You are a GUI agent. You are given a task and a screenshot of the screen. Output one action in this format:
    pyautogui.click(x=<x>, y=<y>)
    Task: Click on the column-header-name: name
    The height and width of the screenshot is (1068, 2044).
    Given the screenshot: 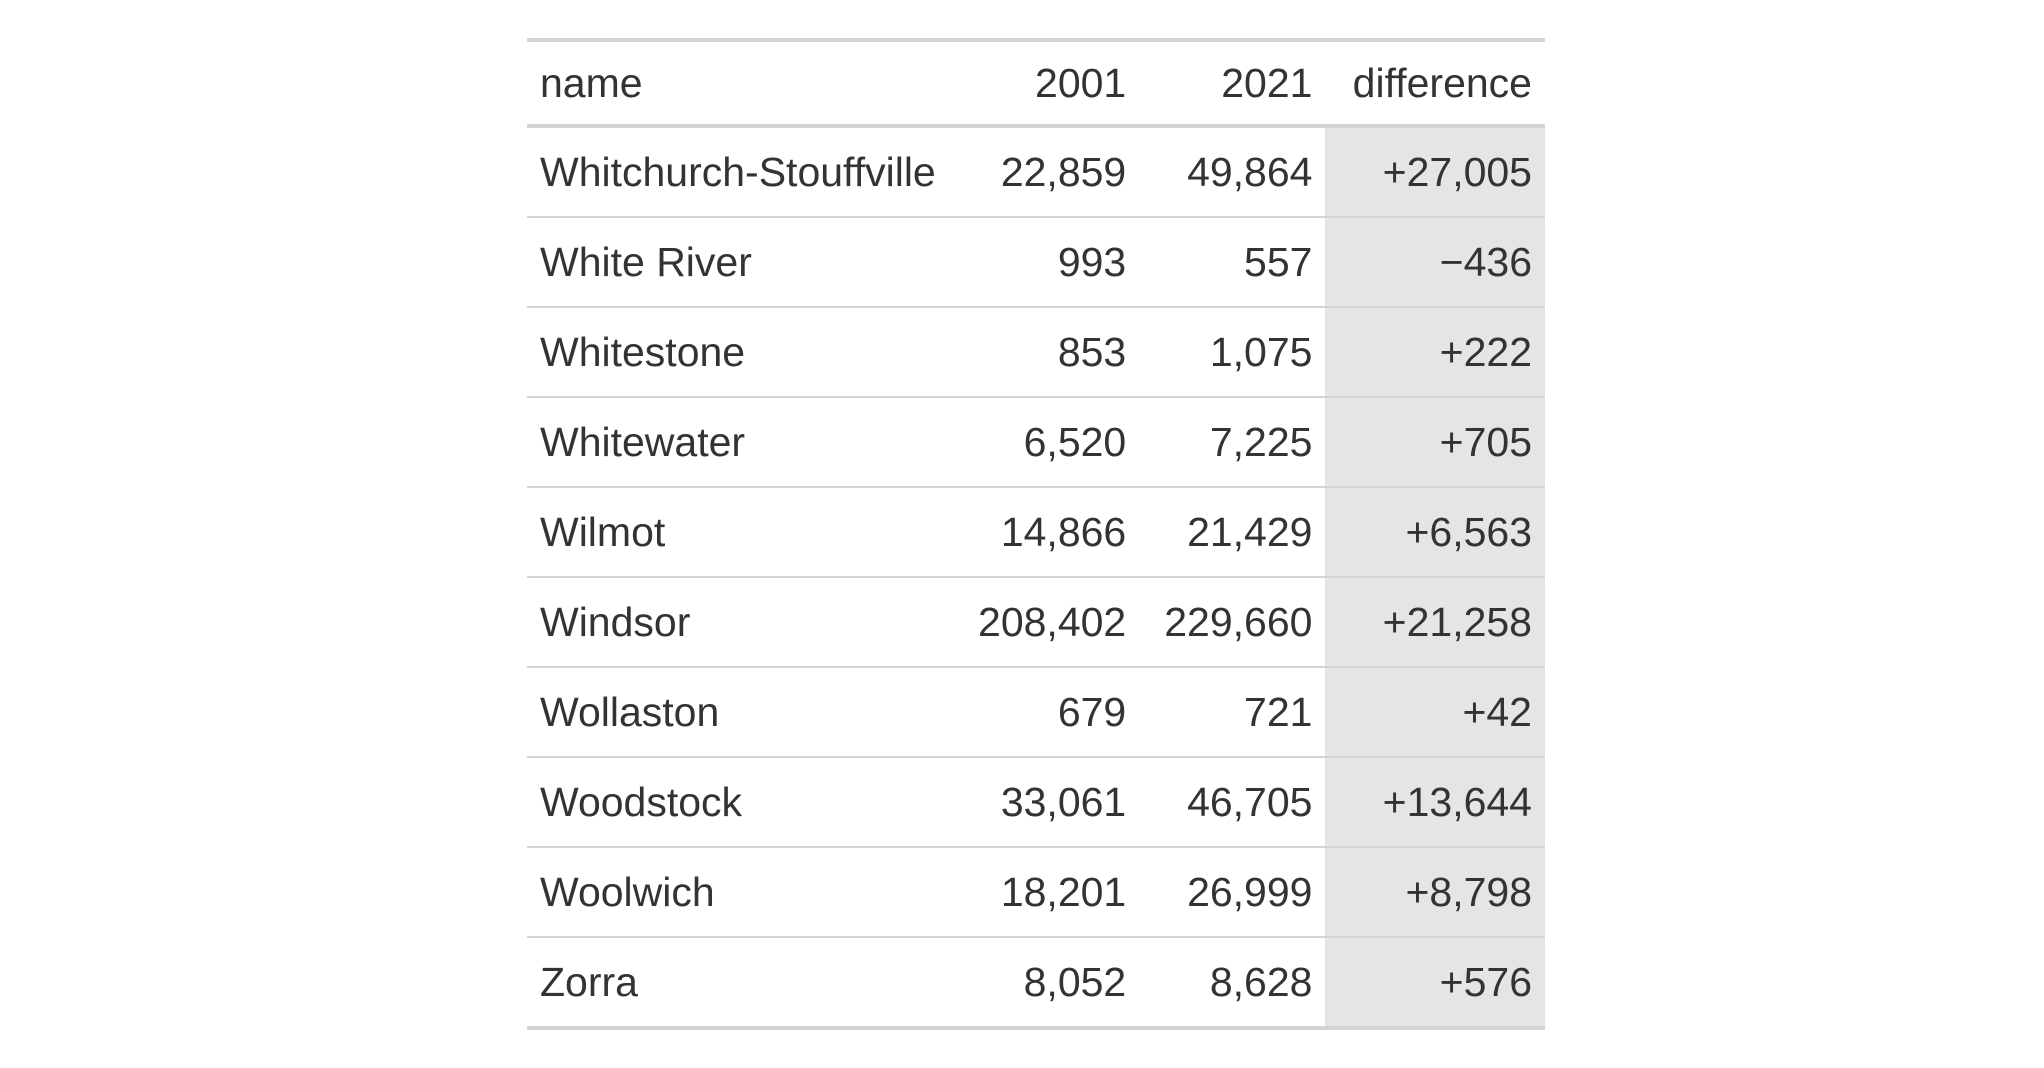 What is the action you would take?
    pyautogui.click(x=591, y=82)
    